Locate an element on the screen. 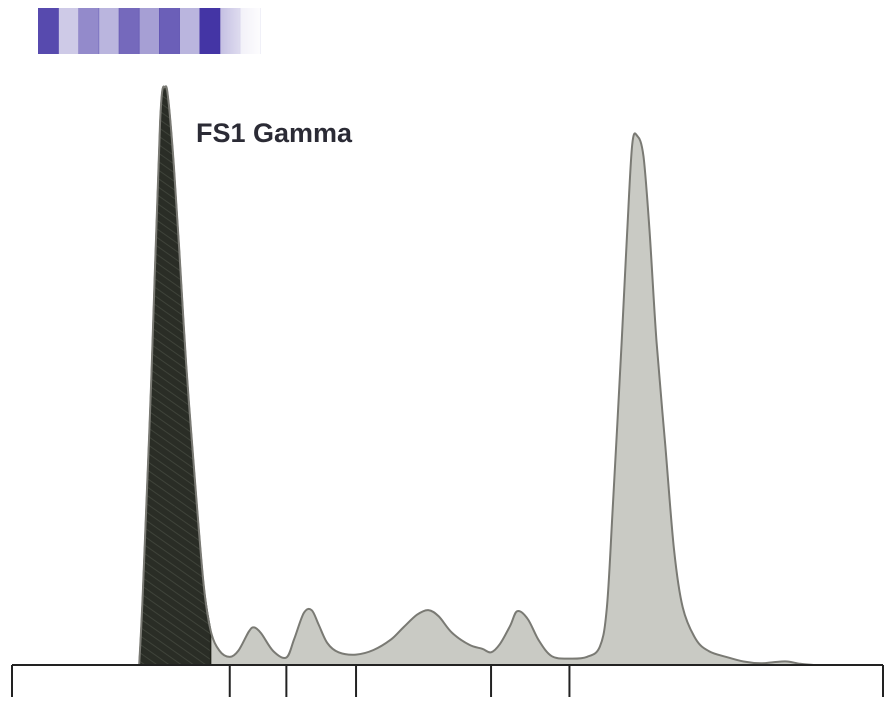  x-axis-ticks is located at coordinates (447, 681).